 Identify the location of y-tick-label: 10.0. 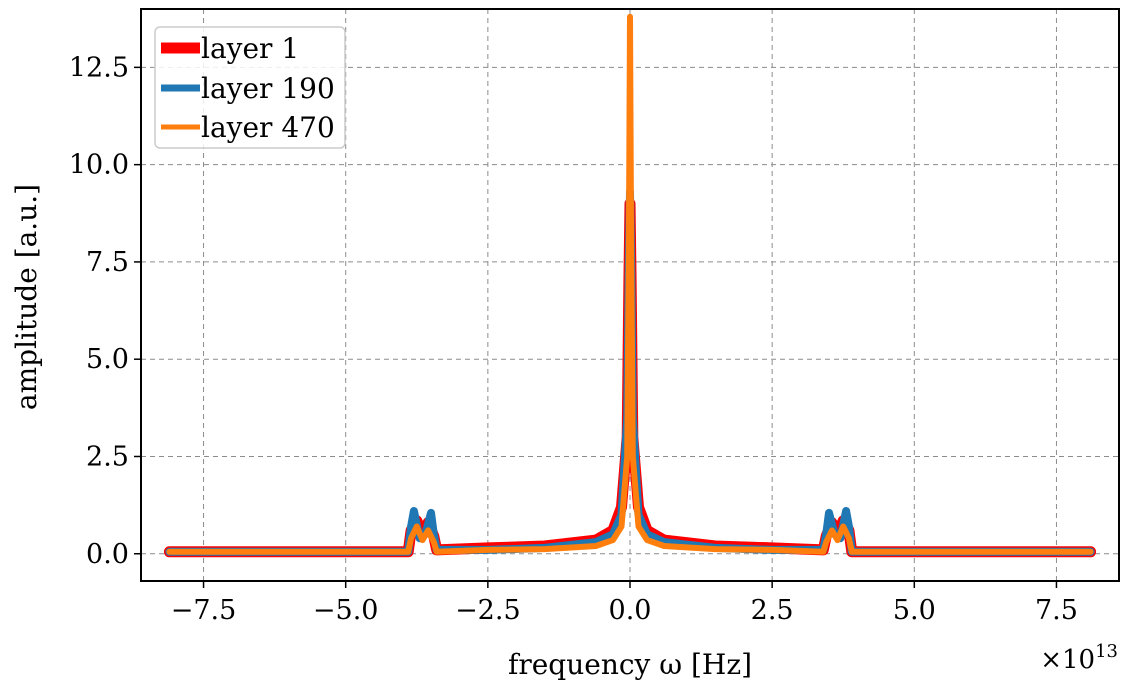
(99, 165).